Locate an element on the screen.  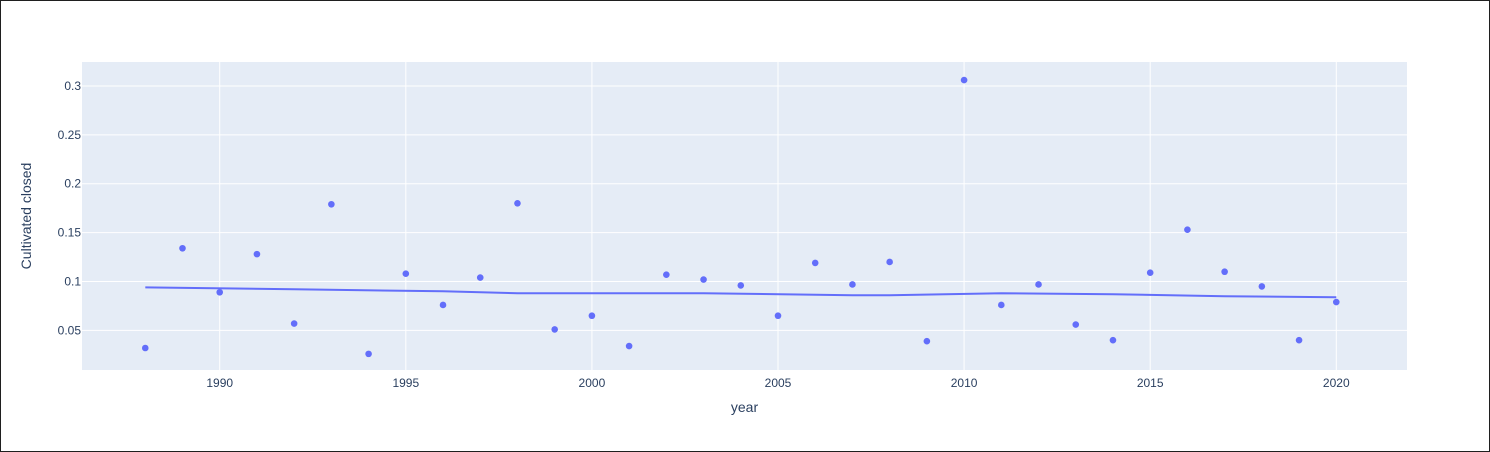
y-tick-label: 0.25 is located at coordinates (70, 135).